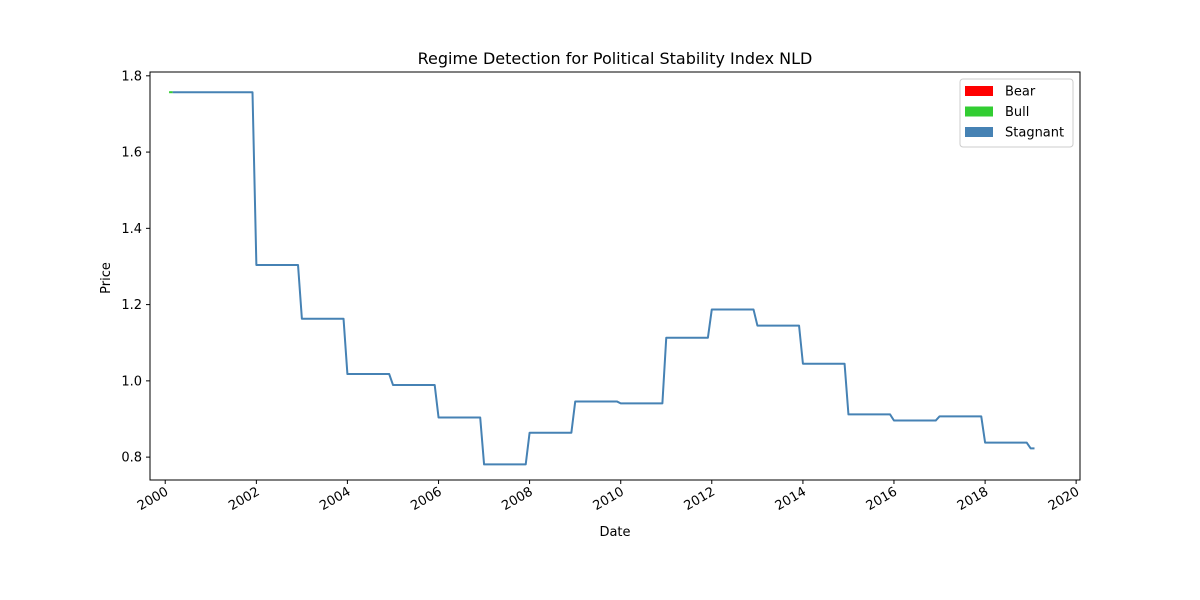  Describe the element at coordinates (1034, 133) in the screenshot. I see `legend-label-stagnant: Stagnant` at that location.